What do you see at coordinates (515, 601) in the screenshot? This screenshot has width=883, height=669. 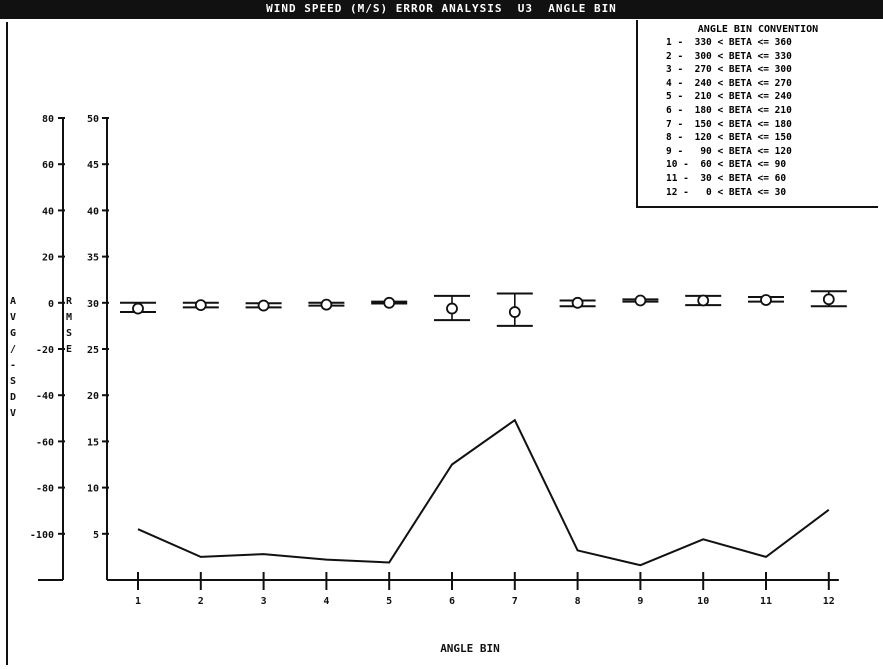 I see `x-tick-label: 7` at bounding box center [515, 601].